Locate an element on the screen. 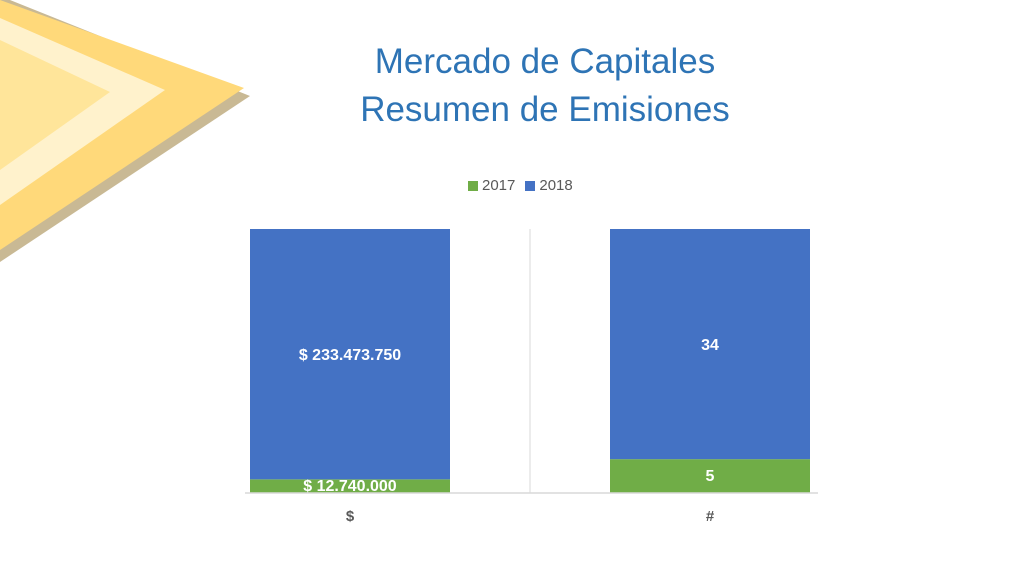 This screenshot has width=1024, height=576. decorative-triangle-graphic is located at coordinates (125, 131).